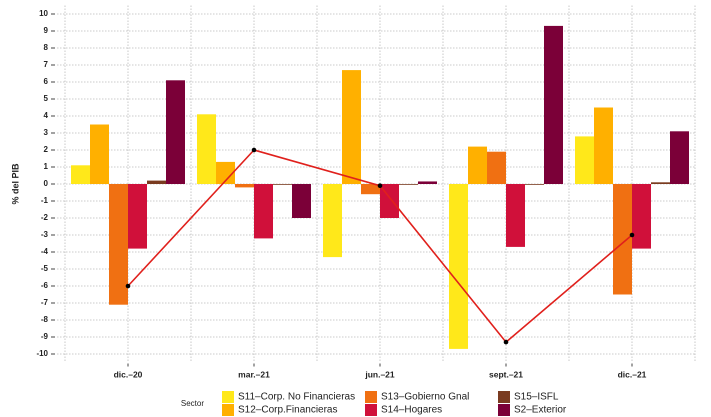 Image resolution: width=711 pixels, height=417 pixels. What do you see at coordinates (45, 319) in the screenshot?
I see `y-tick-label: -8` at bounding box center [45, 319].